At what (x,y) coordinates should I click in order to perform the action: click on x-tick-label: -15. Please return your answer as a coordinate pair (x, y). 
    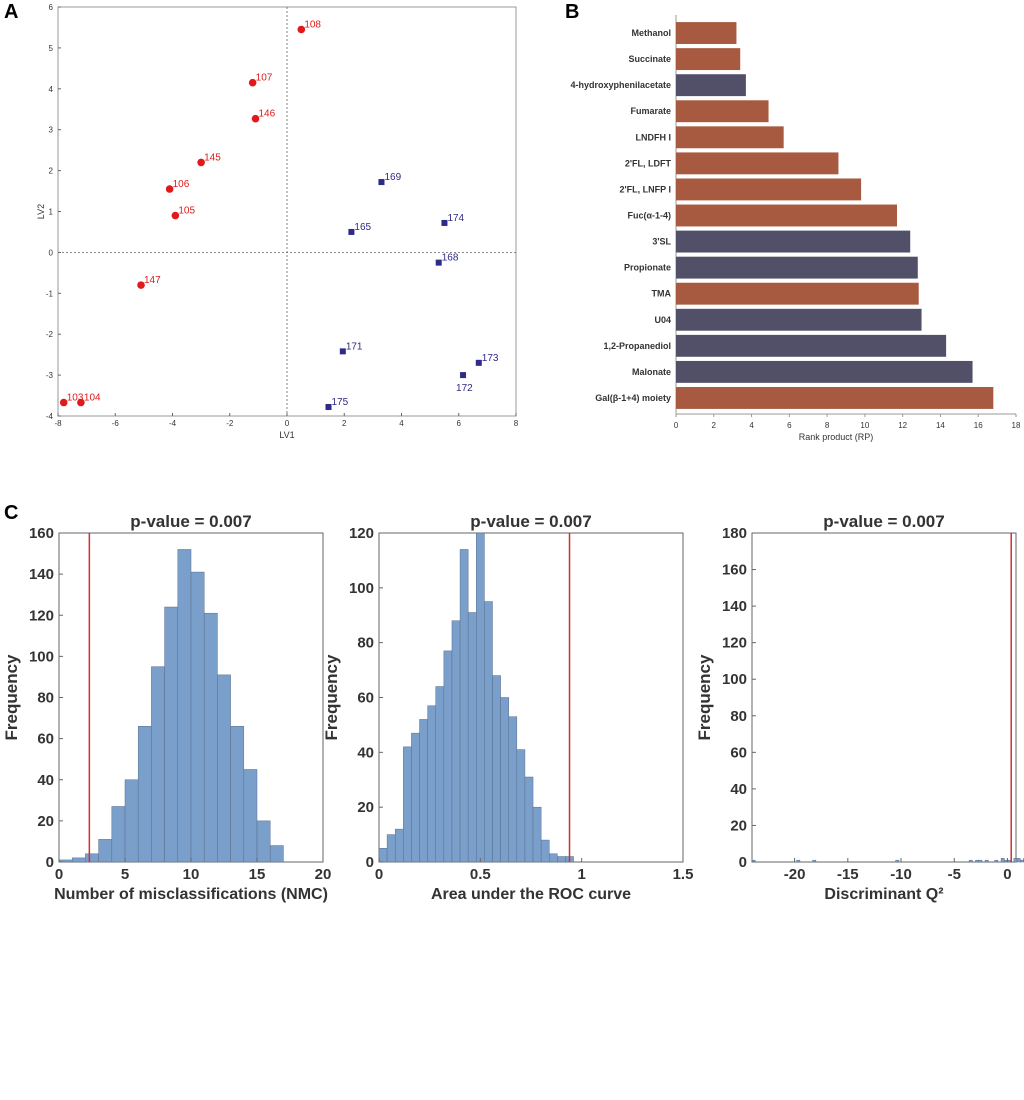
    Looking at the image, I should click on (848, 874).